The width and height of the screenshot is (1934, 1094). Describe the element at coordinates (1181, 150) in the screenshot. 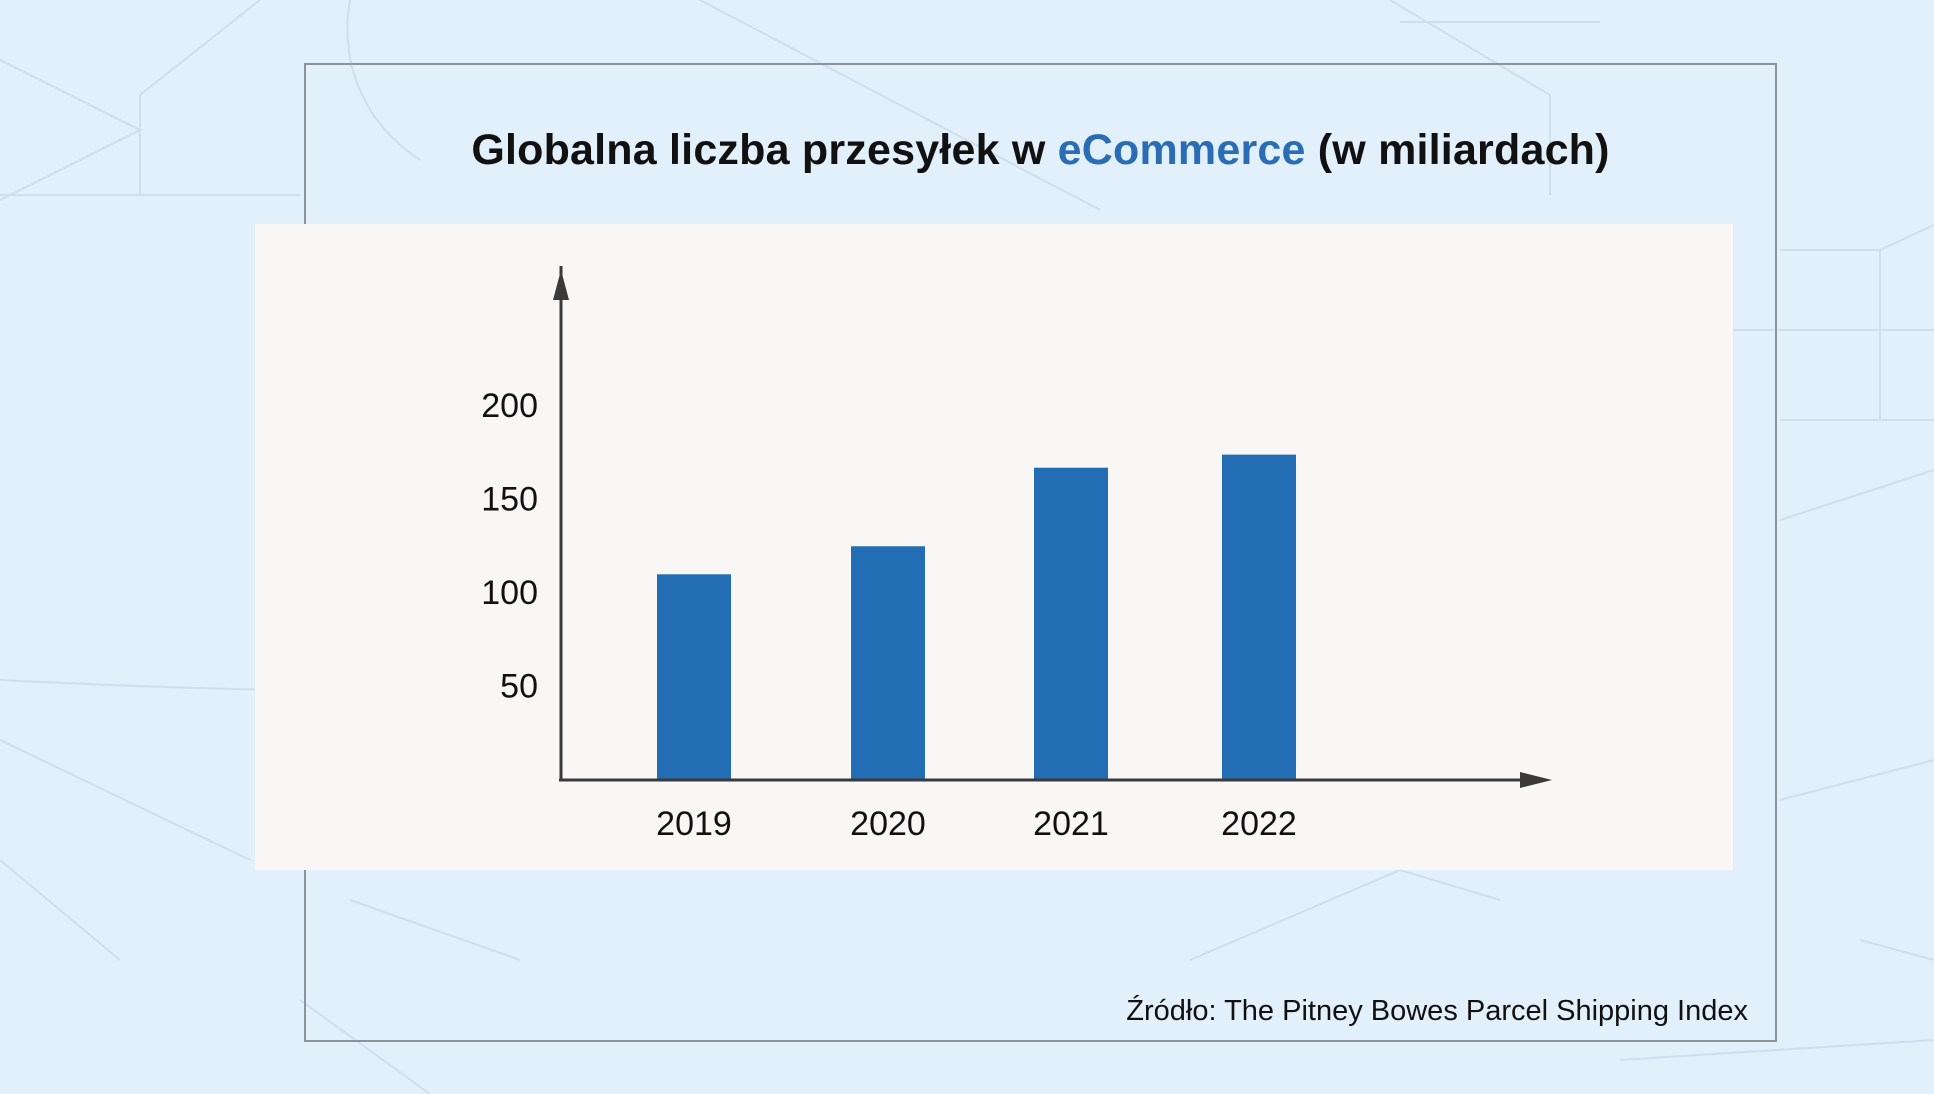

I see `chart-title-accent: eCommerce` at that location.